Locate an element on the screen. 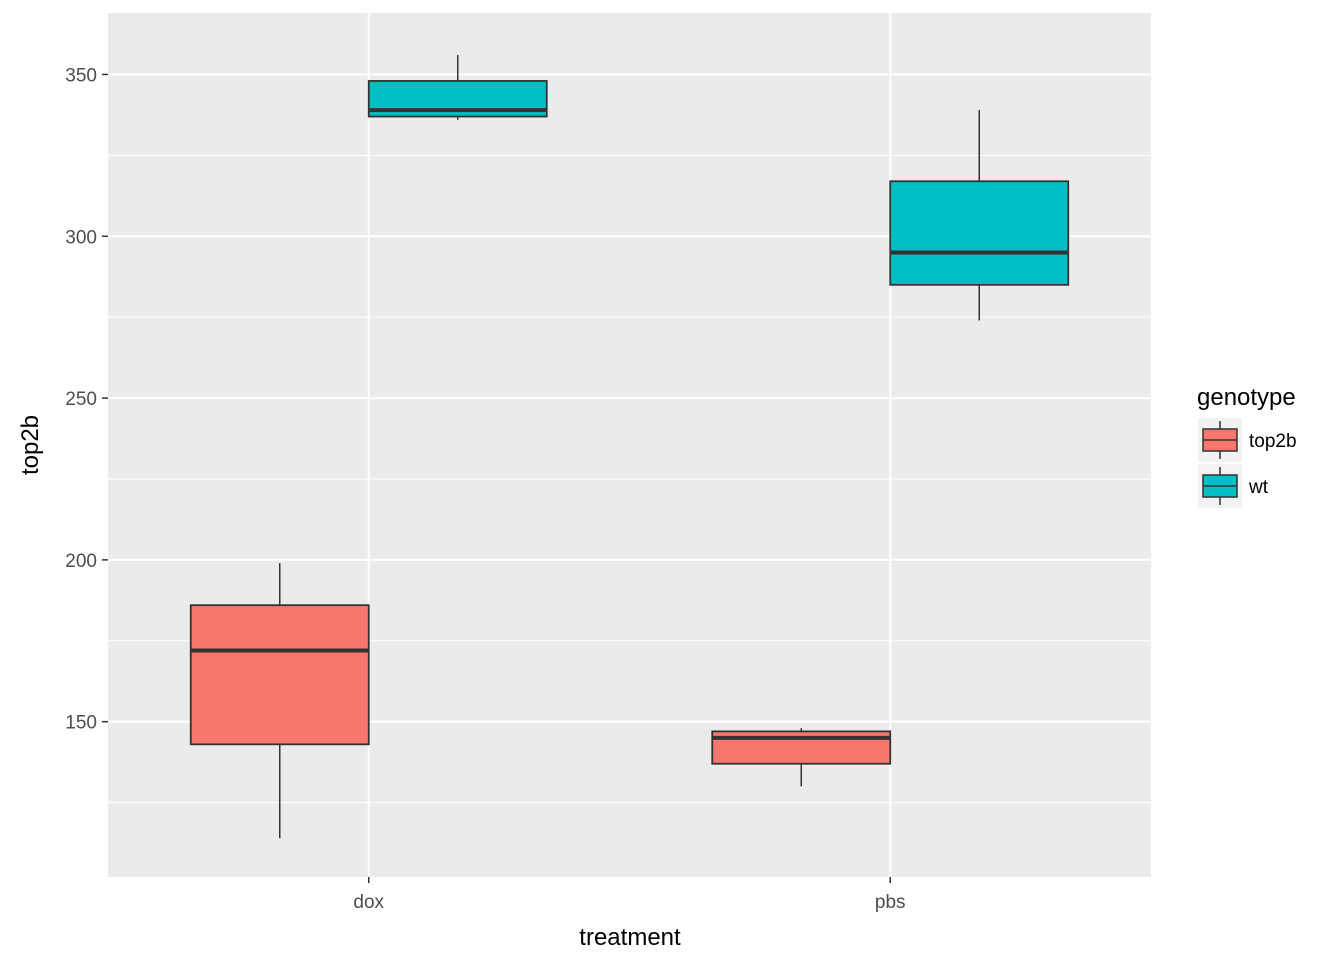  box-wt-pbs is located at coordinates (979, 215).